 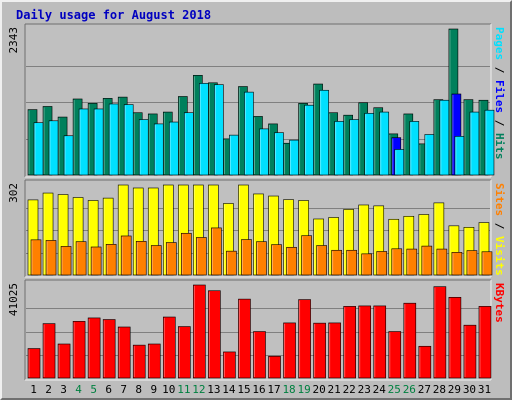 What do you see at coordinates (168, 389) in the screenshot?
I see `day-label: 10` at bounding box center [168, 389].